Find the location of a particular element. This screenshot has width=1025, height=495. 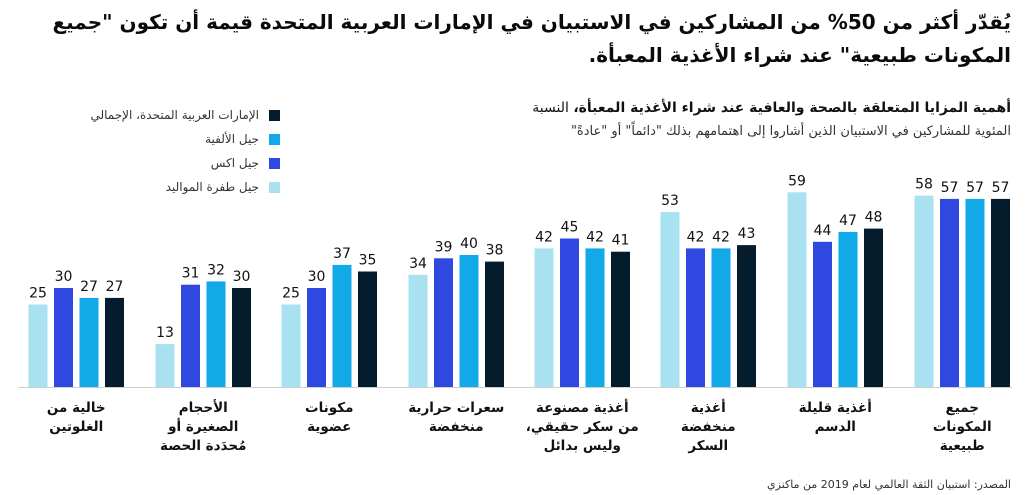

category-label-line: الصغيرة أو is located at coordinates (202, 426).